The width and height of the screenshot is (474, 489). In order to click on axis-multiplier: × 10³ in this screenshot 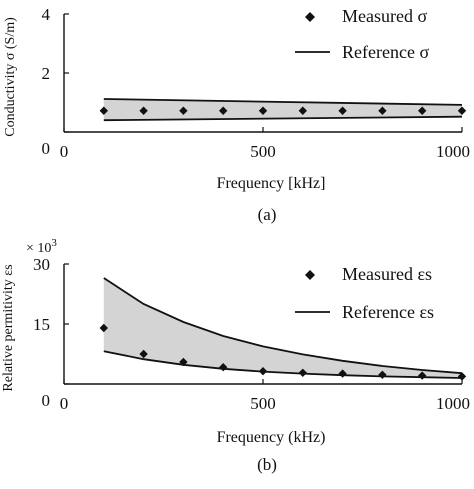, I will do `click(41, 246)`.